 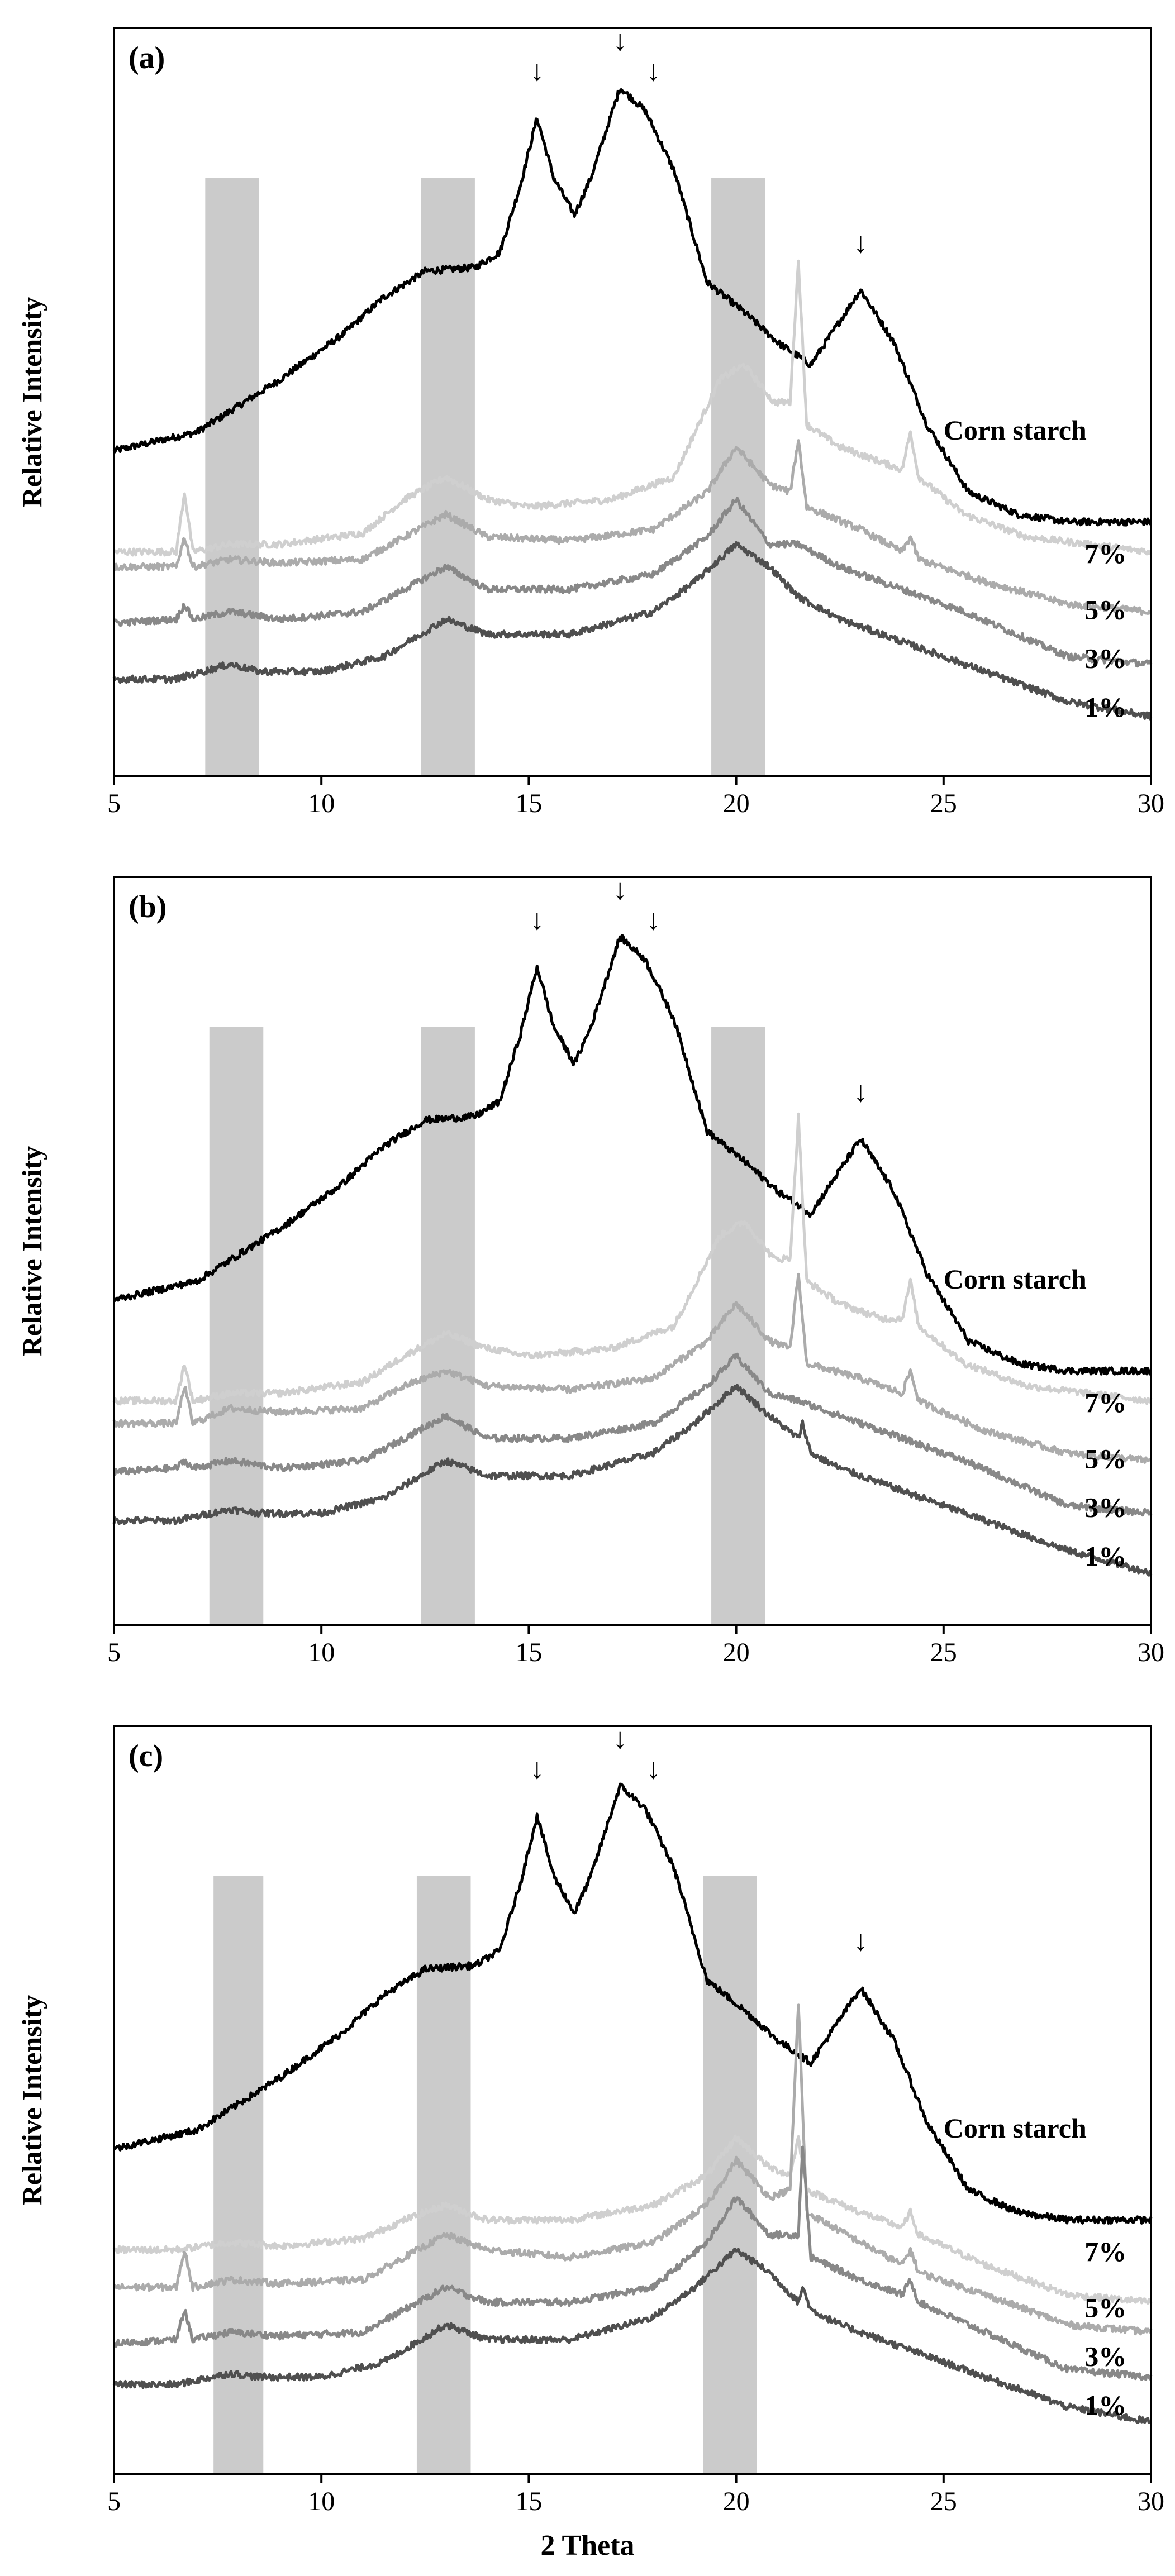 What do you see at coordinates (146, 1756) in the screenshot?
I see `panel-label: (c)` at bounding box center [146, 1756].